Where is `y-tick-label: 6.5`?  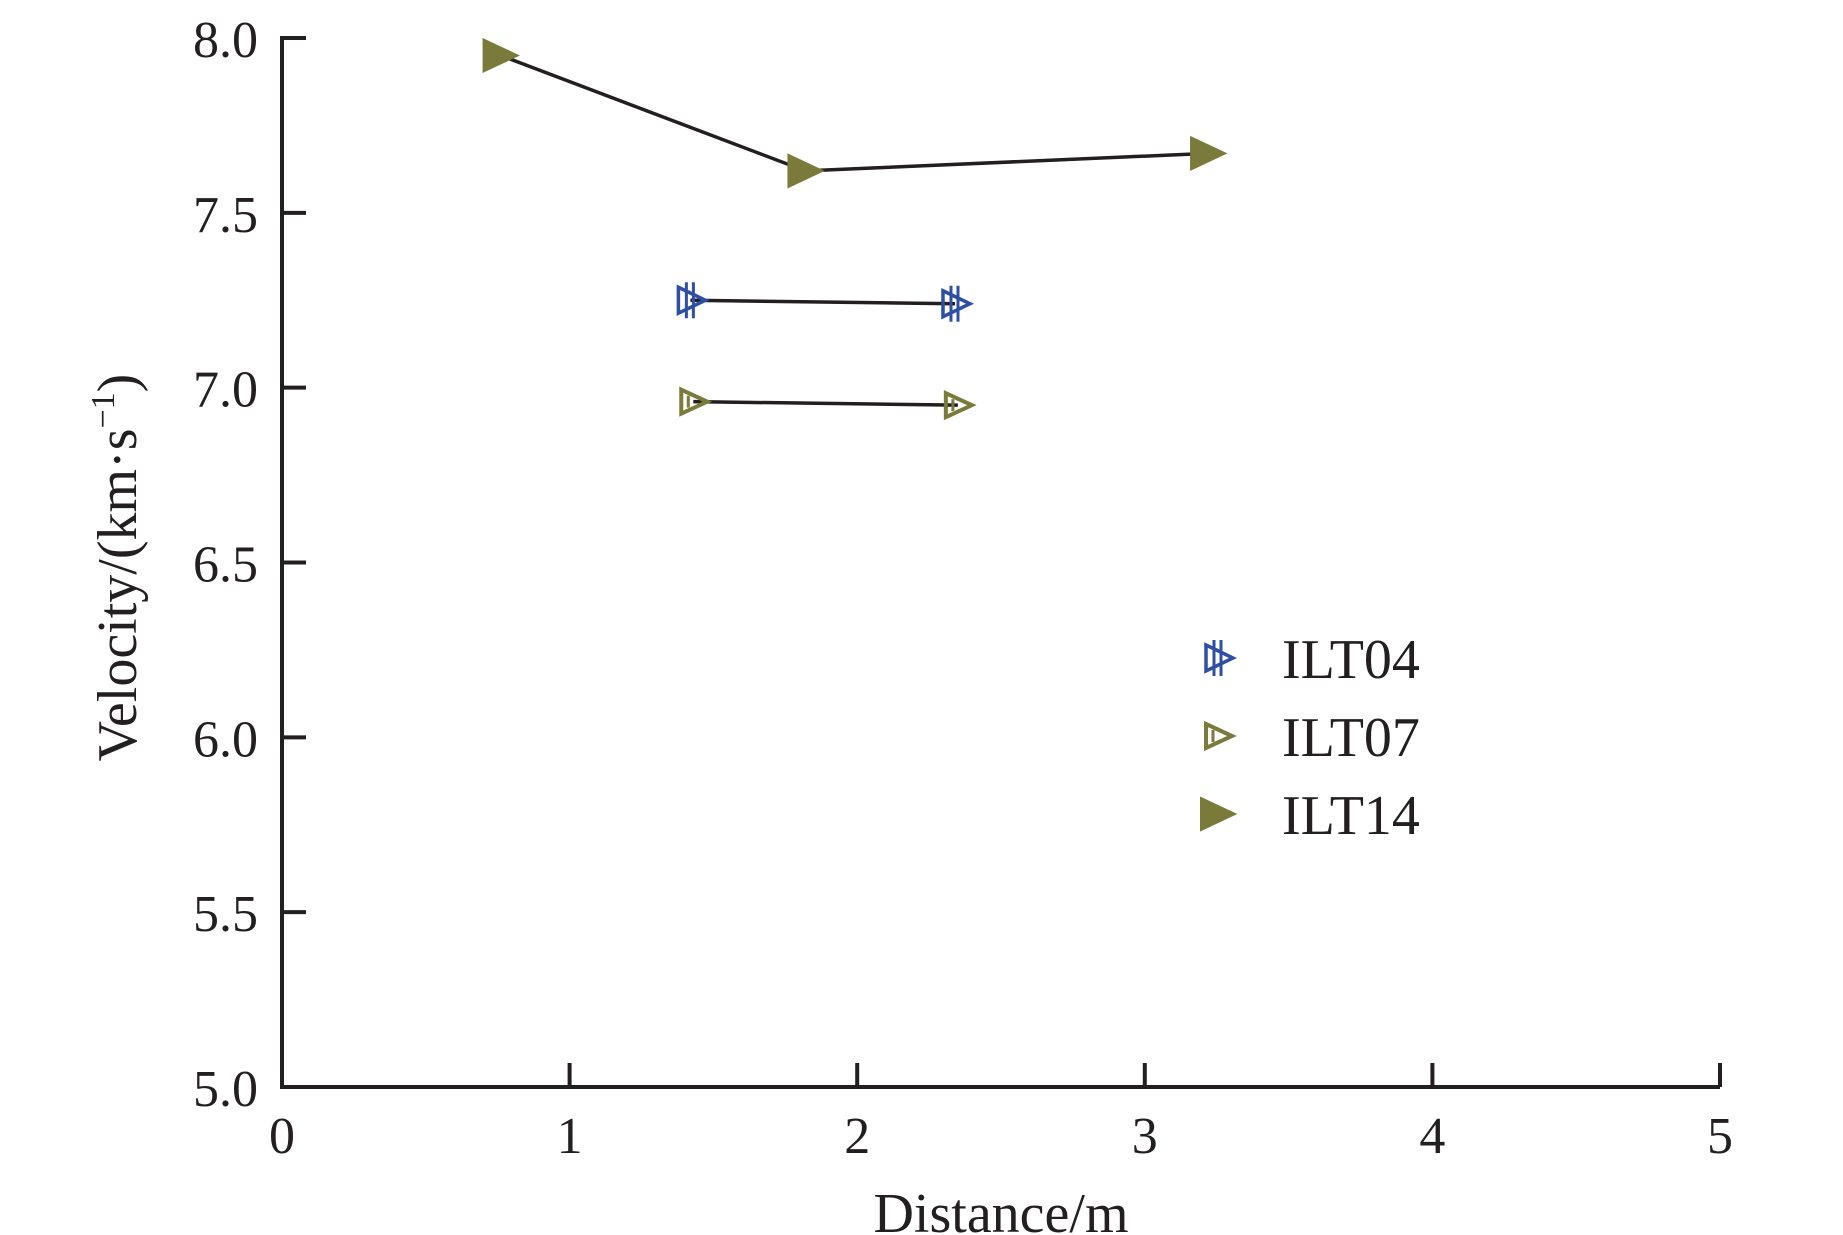
y-tick-label: 6.5 is located at coordinates (225, 565).